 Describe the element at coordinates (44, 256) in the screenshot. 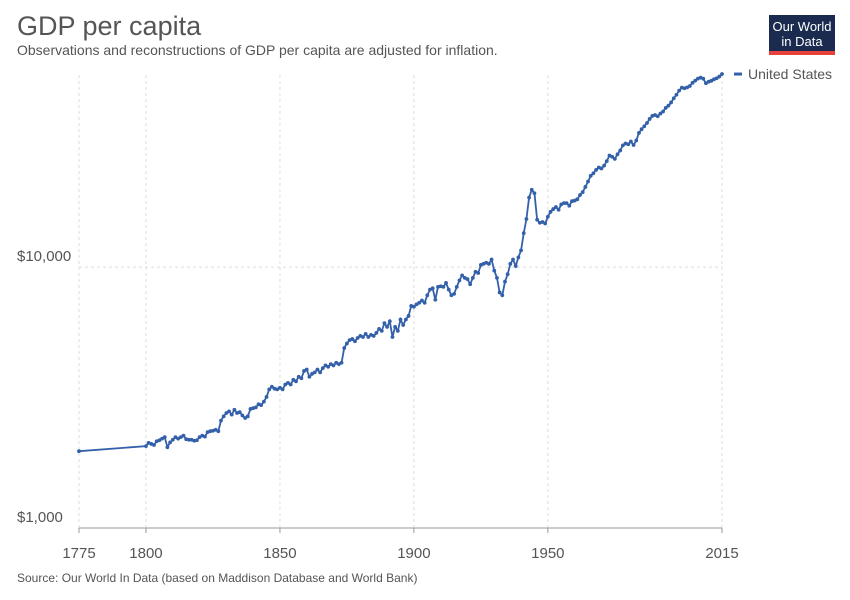

I see `y-tick-label: $10,000` at that location.